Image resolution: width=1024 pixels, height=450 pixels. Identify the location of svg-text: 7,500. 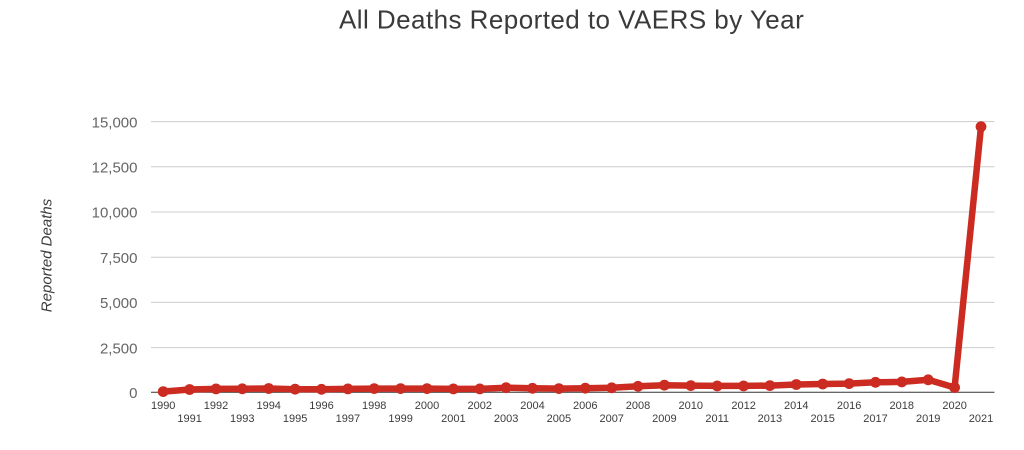
(119, 258).